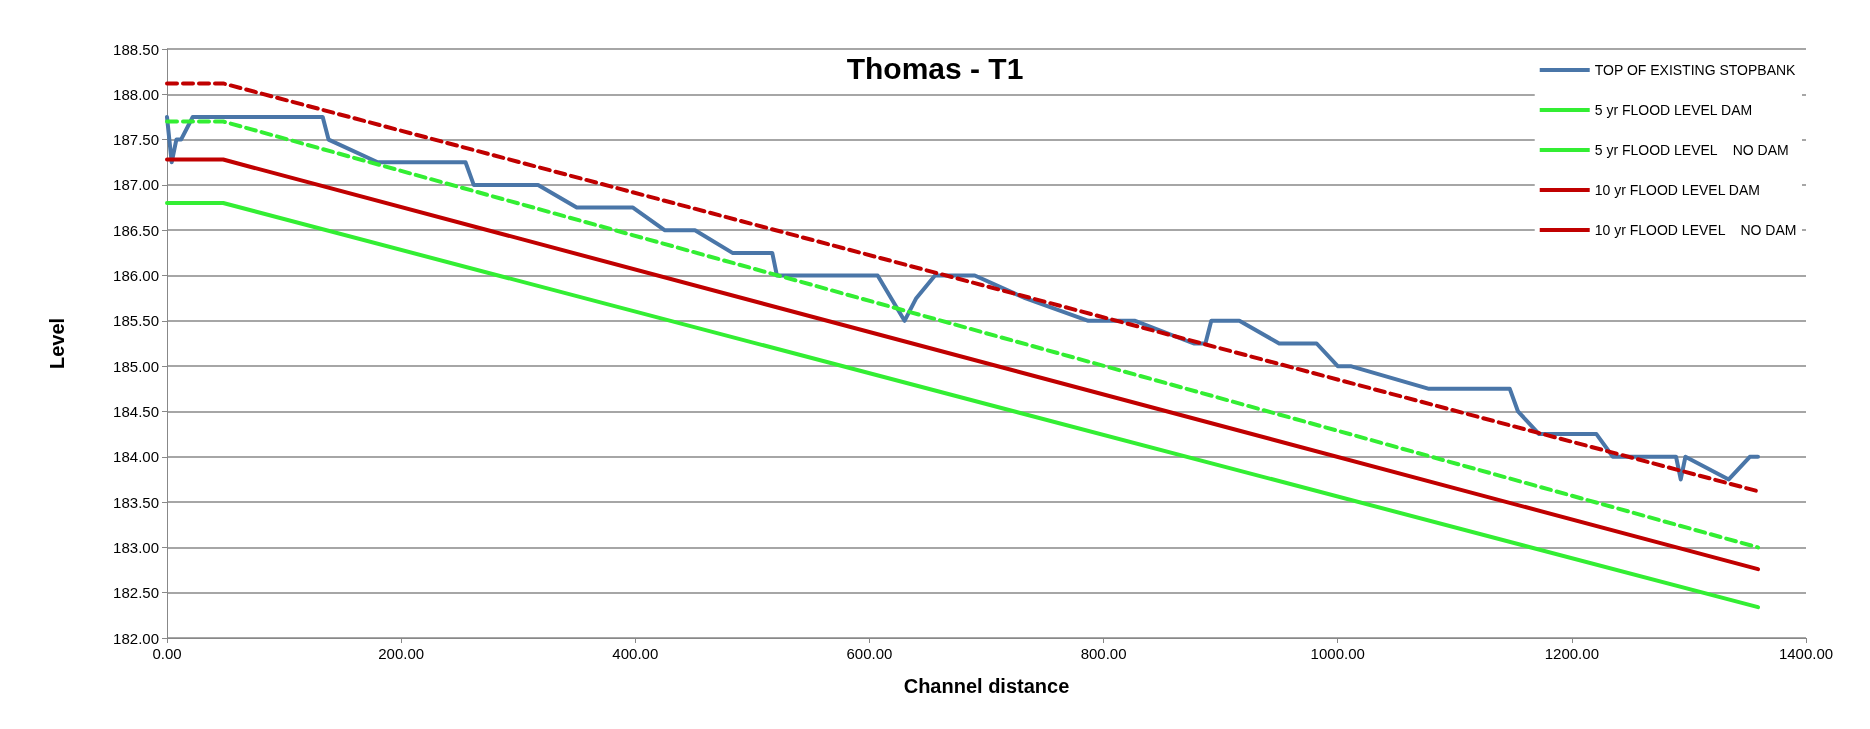 This screenshot has width=1870, height=729. What do you see at coordinates (136, 321) in the screenshot?
I see `y-tick-label: 185.50` at bounding box center [136, 321].